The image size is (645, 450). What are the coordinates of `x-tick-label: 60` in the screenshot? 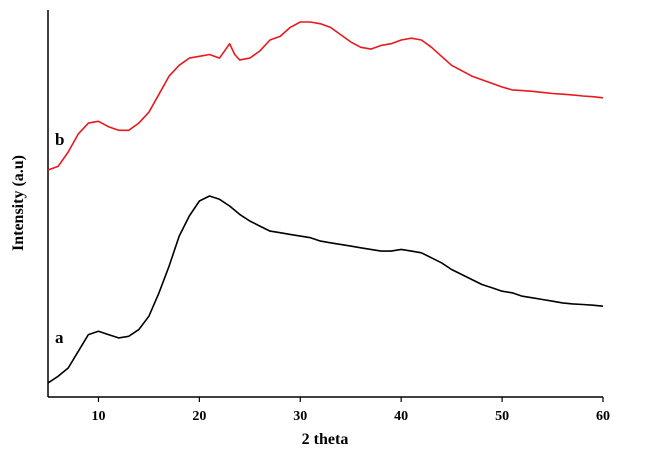 It's located at (603, 416).